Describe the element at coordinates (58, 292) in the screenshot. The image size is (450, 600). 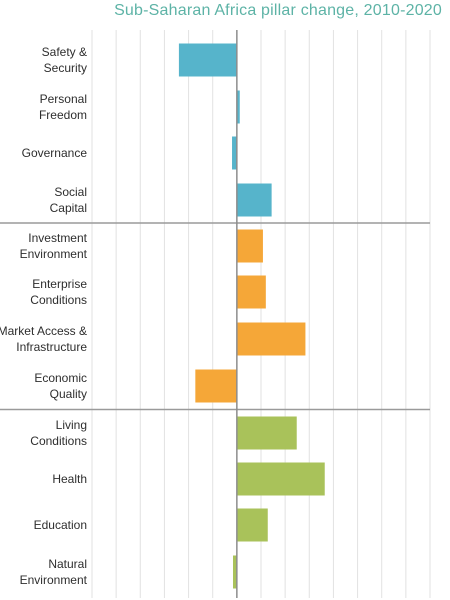
I see `category-label: Enterprise Conditions` at that location.